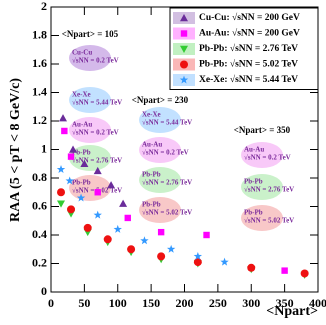 The height and width of the screenshot is (325, 326). What do you see at coordinates (15, 150) in the screenshot?
I see `y-axis-title: RAA (5 < pT < 8 GeV/c)` at bounding box center [15, 150].